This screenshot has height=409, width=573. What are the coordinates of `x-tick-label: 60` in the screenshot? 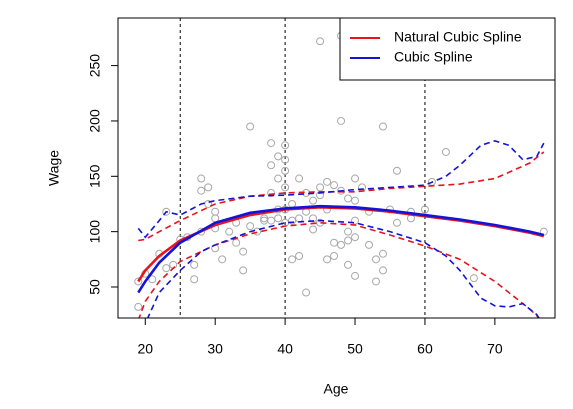 It's located at (425, 349).